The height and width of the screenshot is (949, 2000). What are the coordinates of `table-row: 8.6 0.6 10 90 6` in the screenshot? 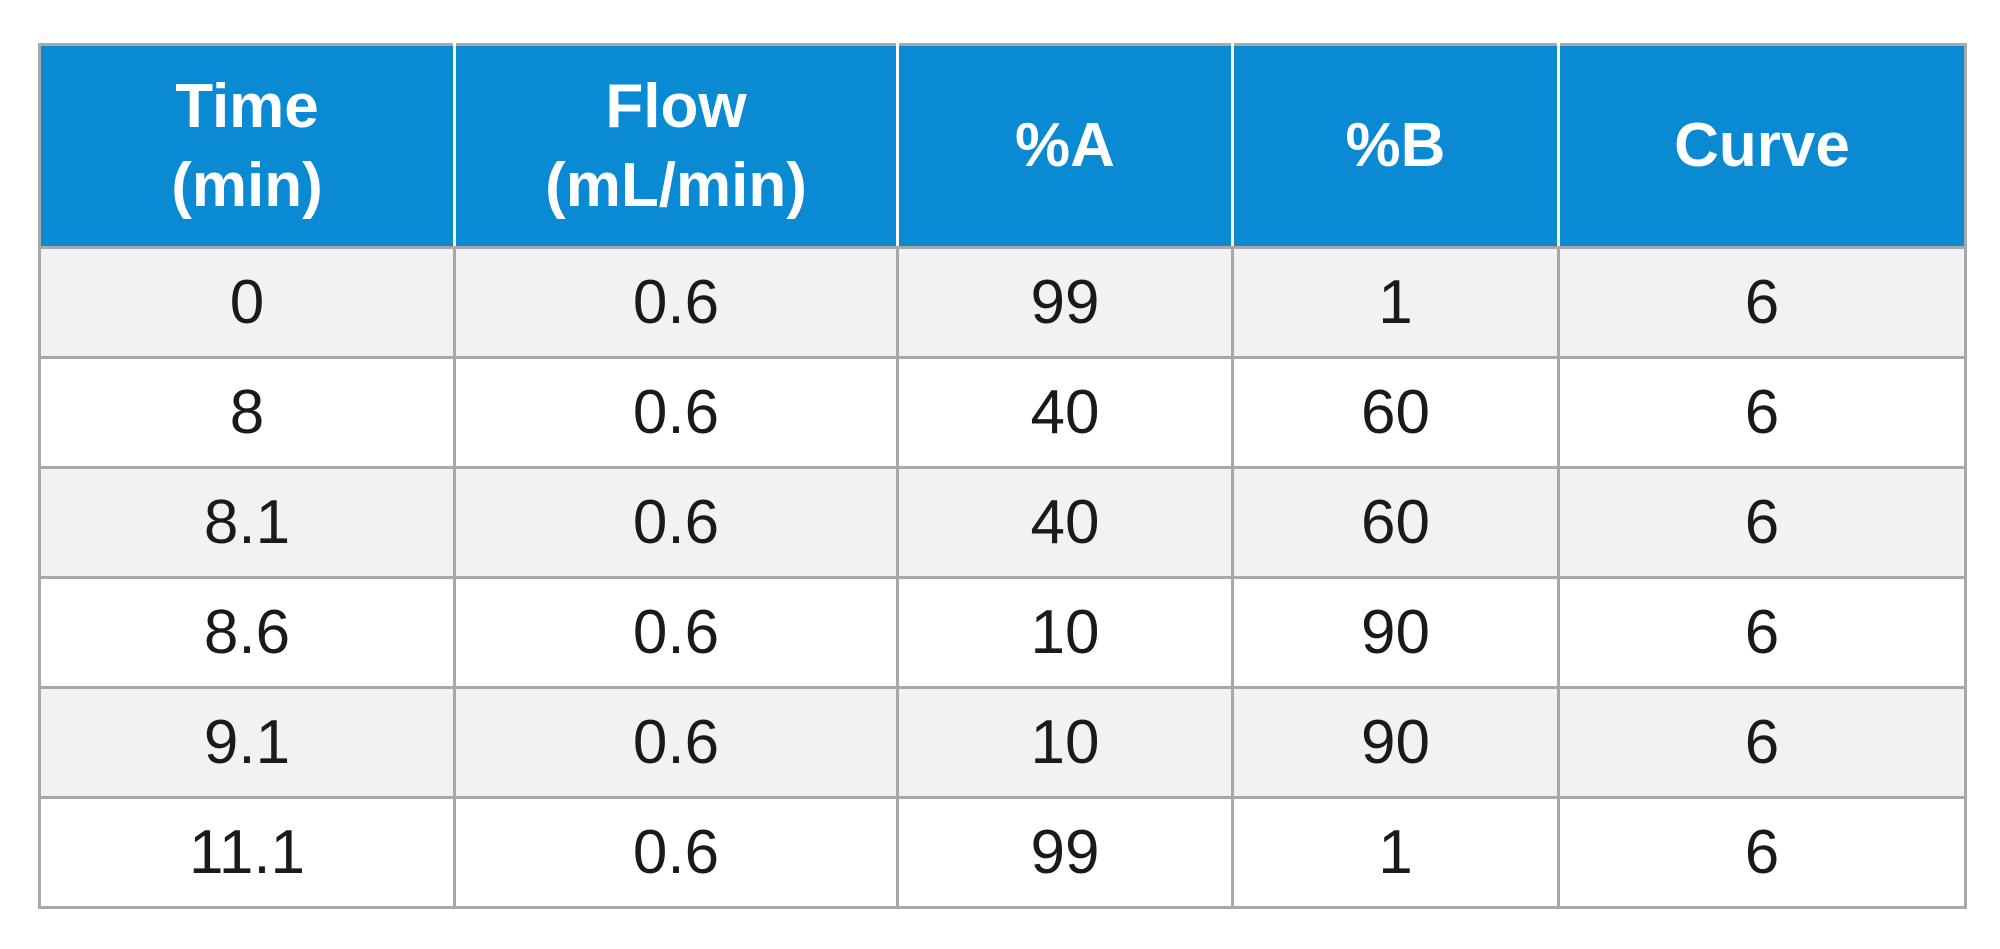 It's located at (1002, 632).